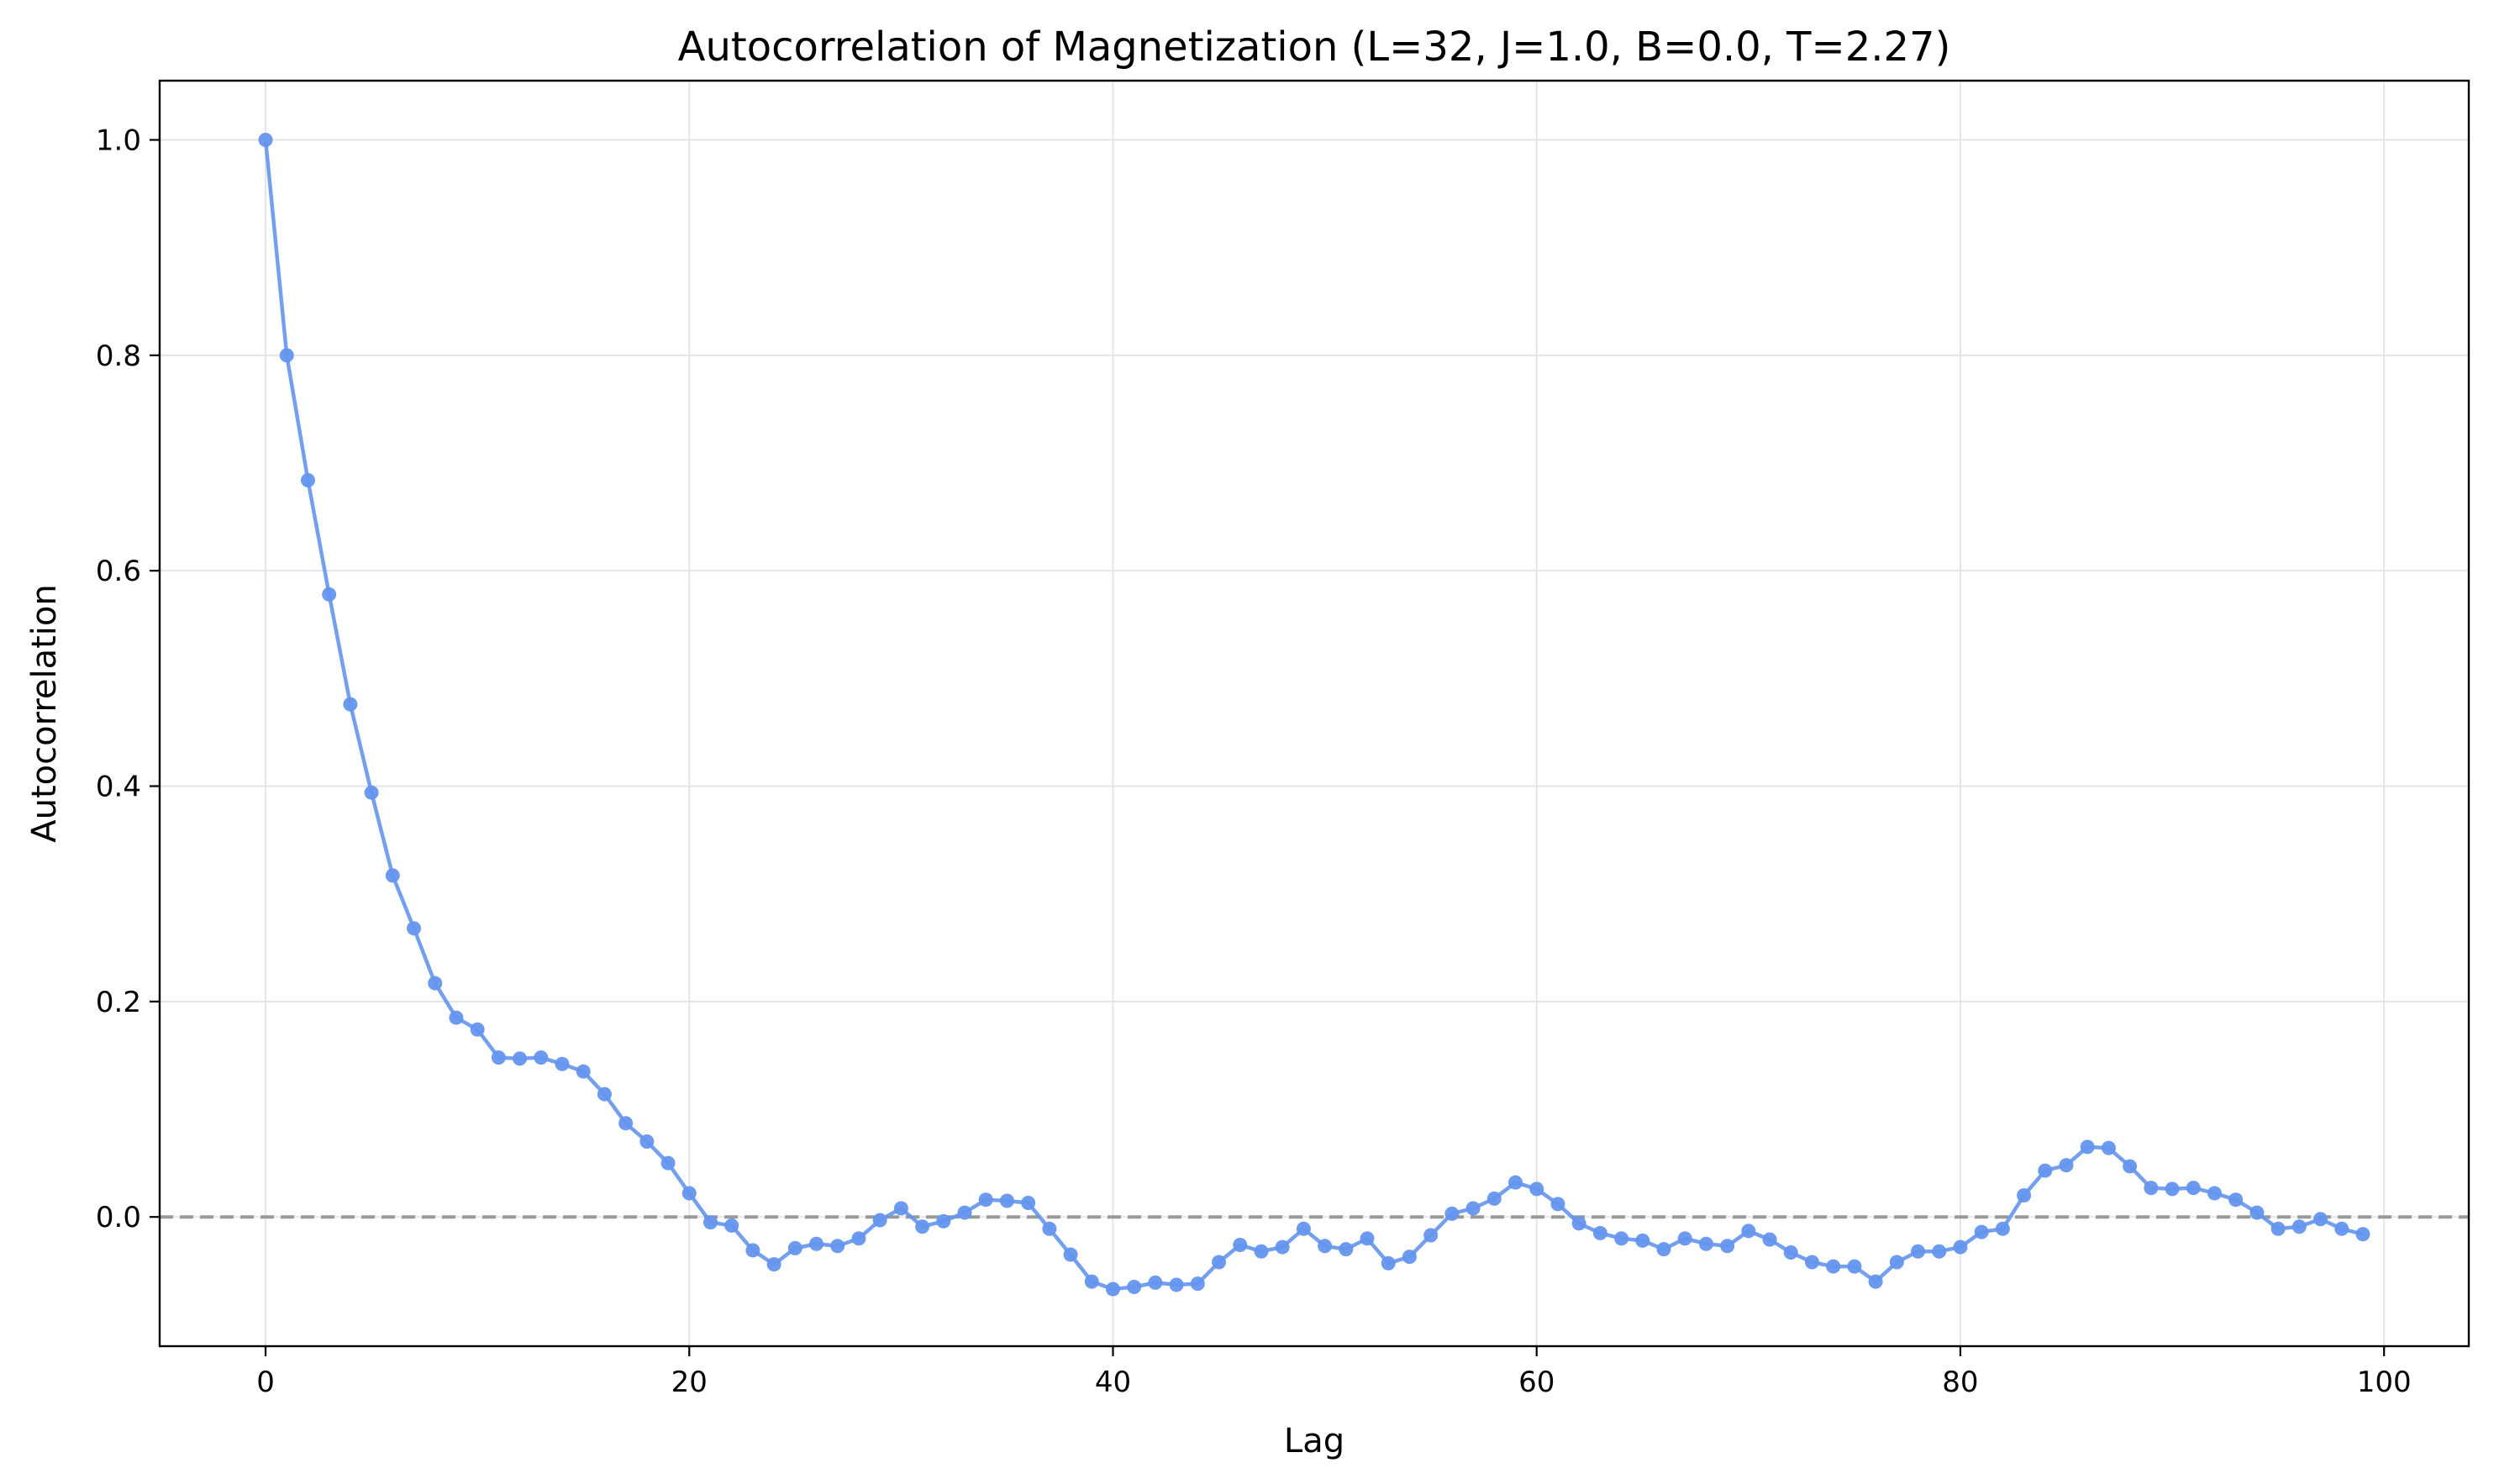  I want to click on y-tick-label: 0.0, so click(118, 1218).